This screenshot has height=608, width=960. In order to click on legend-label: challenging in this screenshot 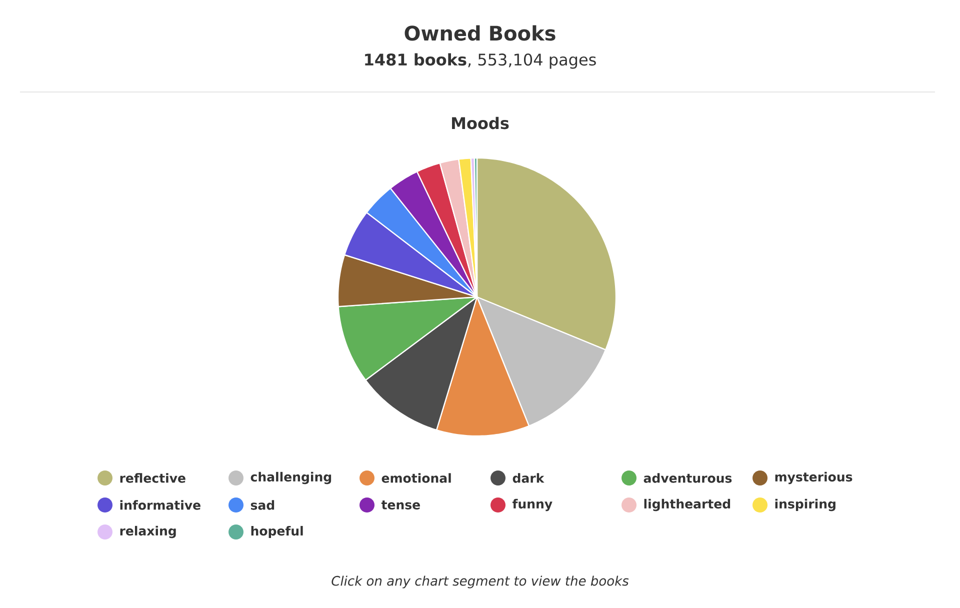, I will do `click(291, 478)`.